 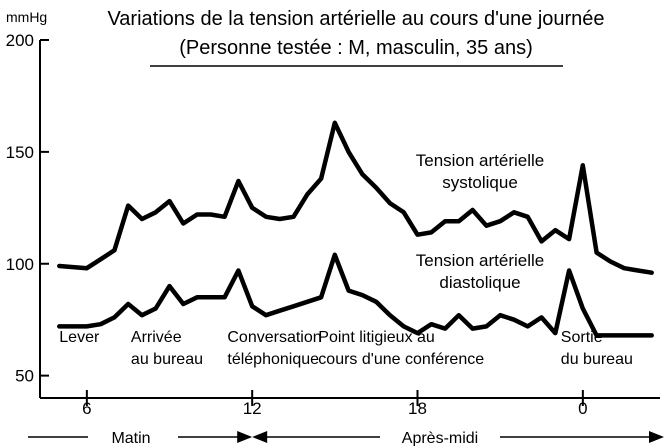 I want to click on afternoon-arrow-tail, so click(x=260, y=437).